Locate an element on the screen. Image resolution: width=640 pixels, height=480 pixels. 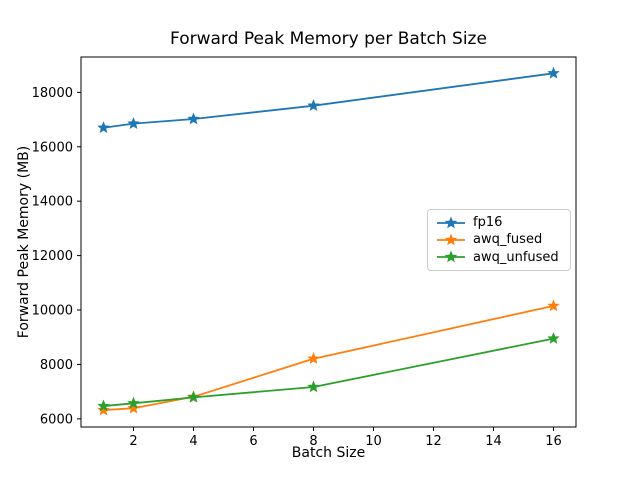
legend-label-awq_unfused: awq_unfused is located at coordinates (516, 257).